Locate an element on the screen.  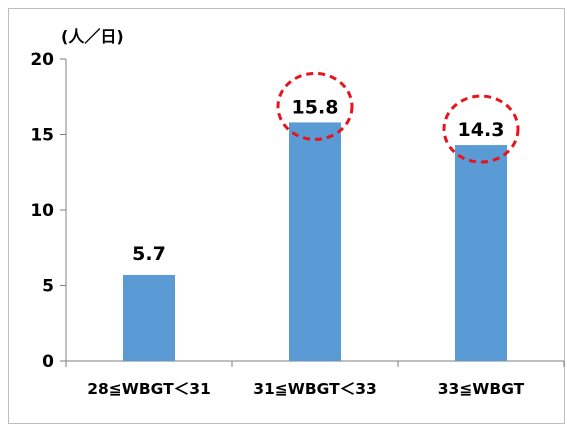
y-tick-label: 0 is located at coordinates (48, 362).